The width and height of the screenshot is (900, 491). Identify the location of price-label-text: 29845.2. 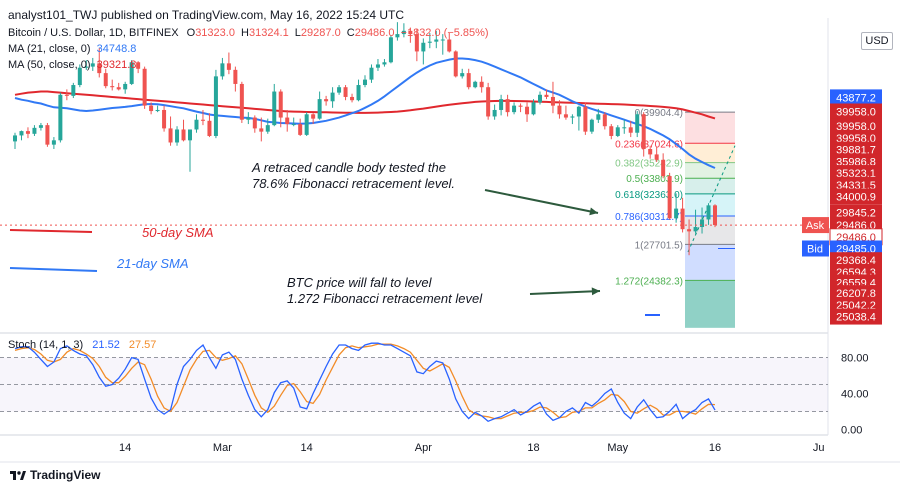
(856, 214).